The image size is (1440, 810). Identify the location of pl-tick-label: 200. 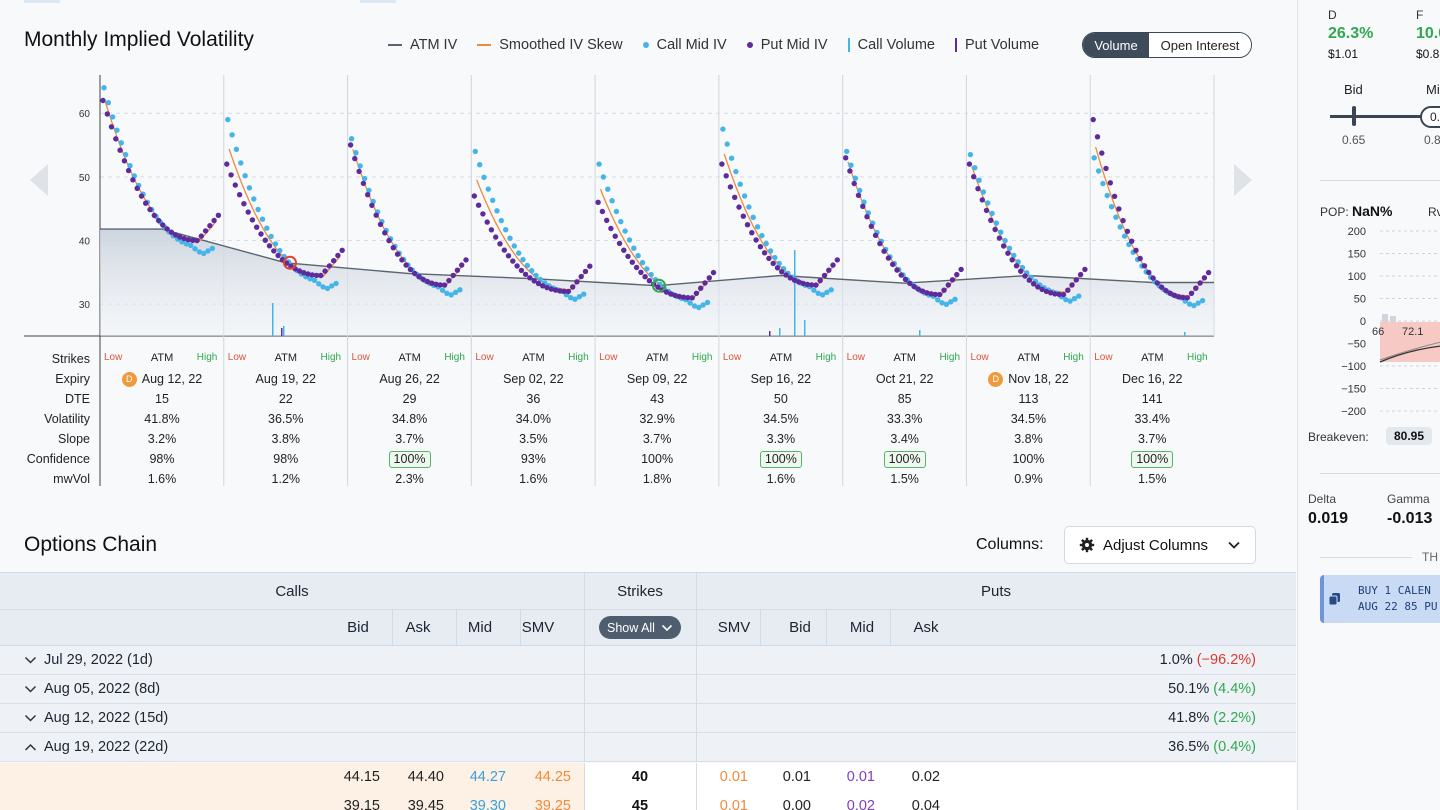
(1357, 232).